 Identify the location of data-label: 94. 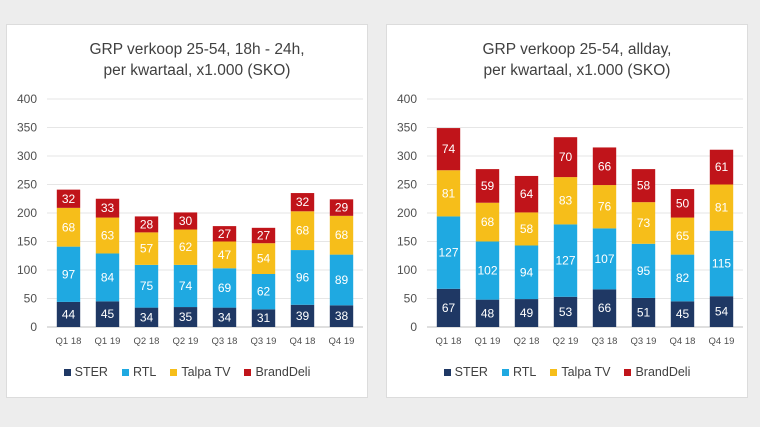
(527, 272).